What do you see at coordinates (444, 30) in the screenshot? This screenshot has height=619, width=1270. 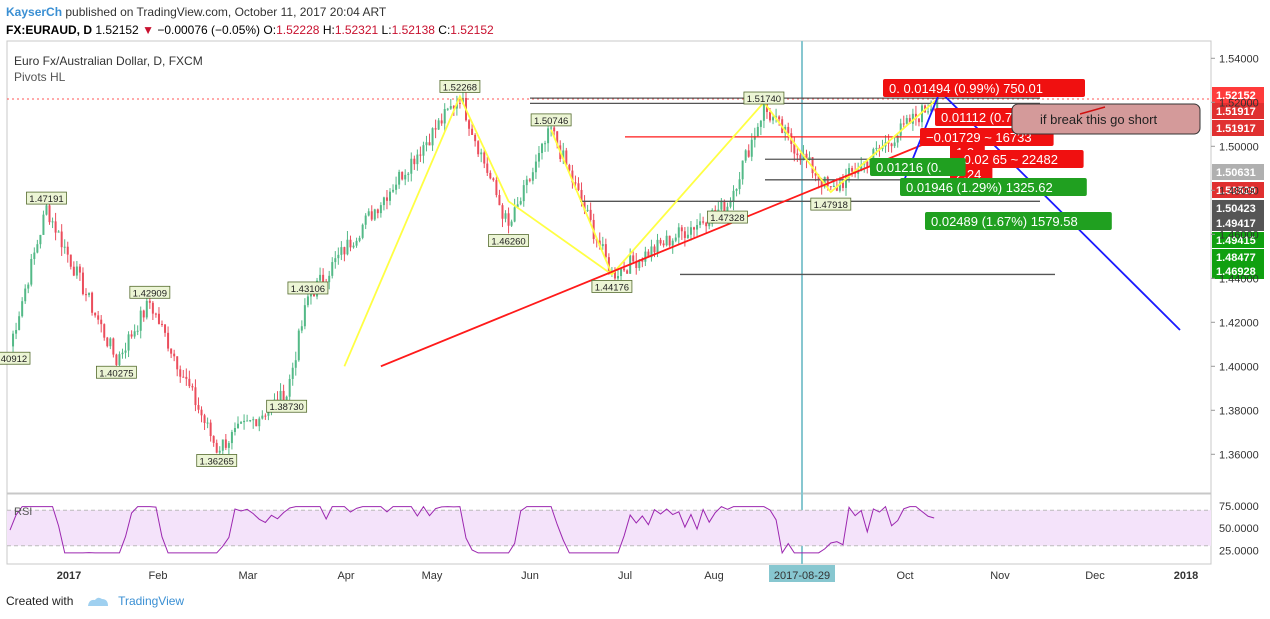 I see `close-label: C:` at bounding box center [444, 30].